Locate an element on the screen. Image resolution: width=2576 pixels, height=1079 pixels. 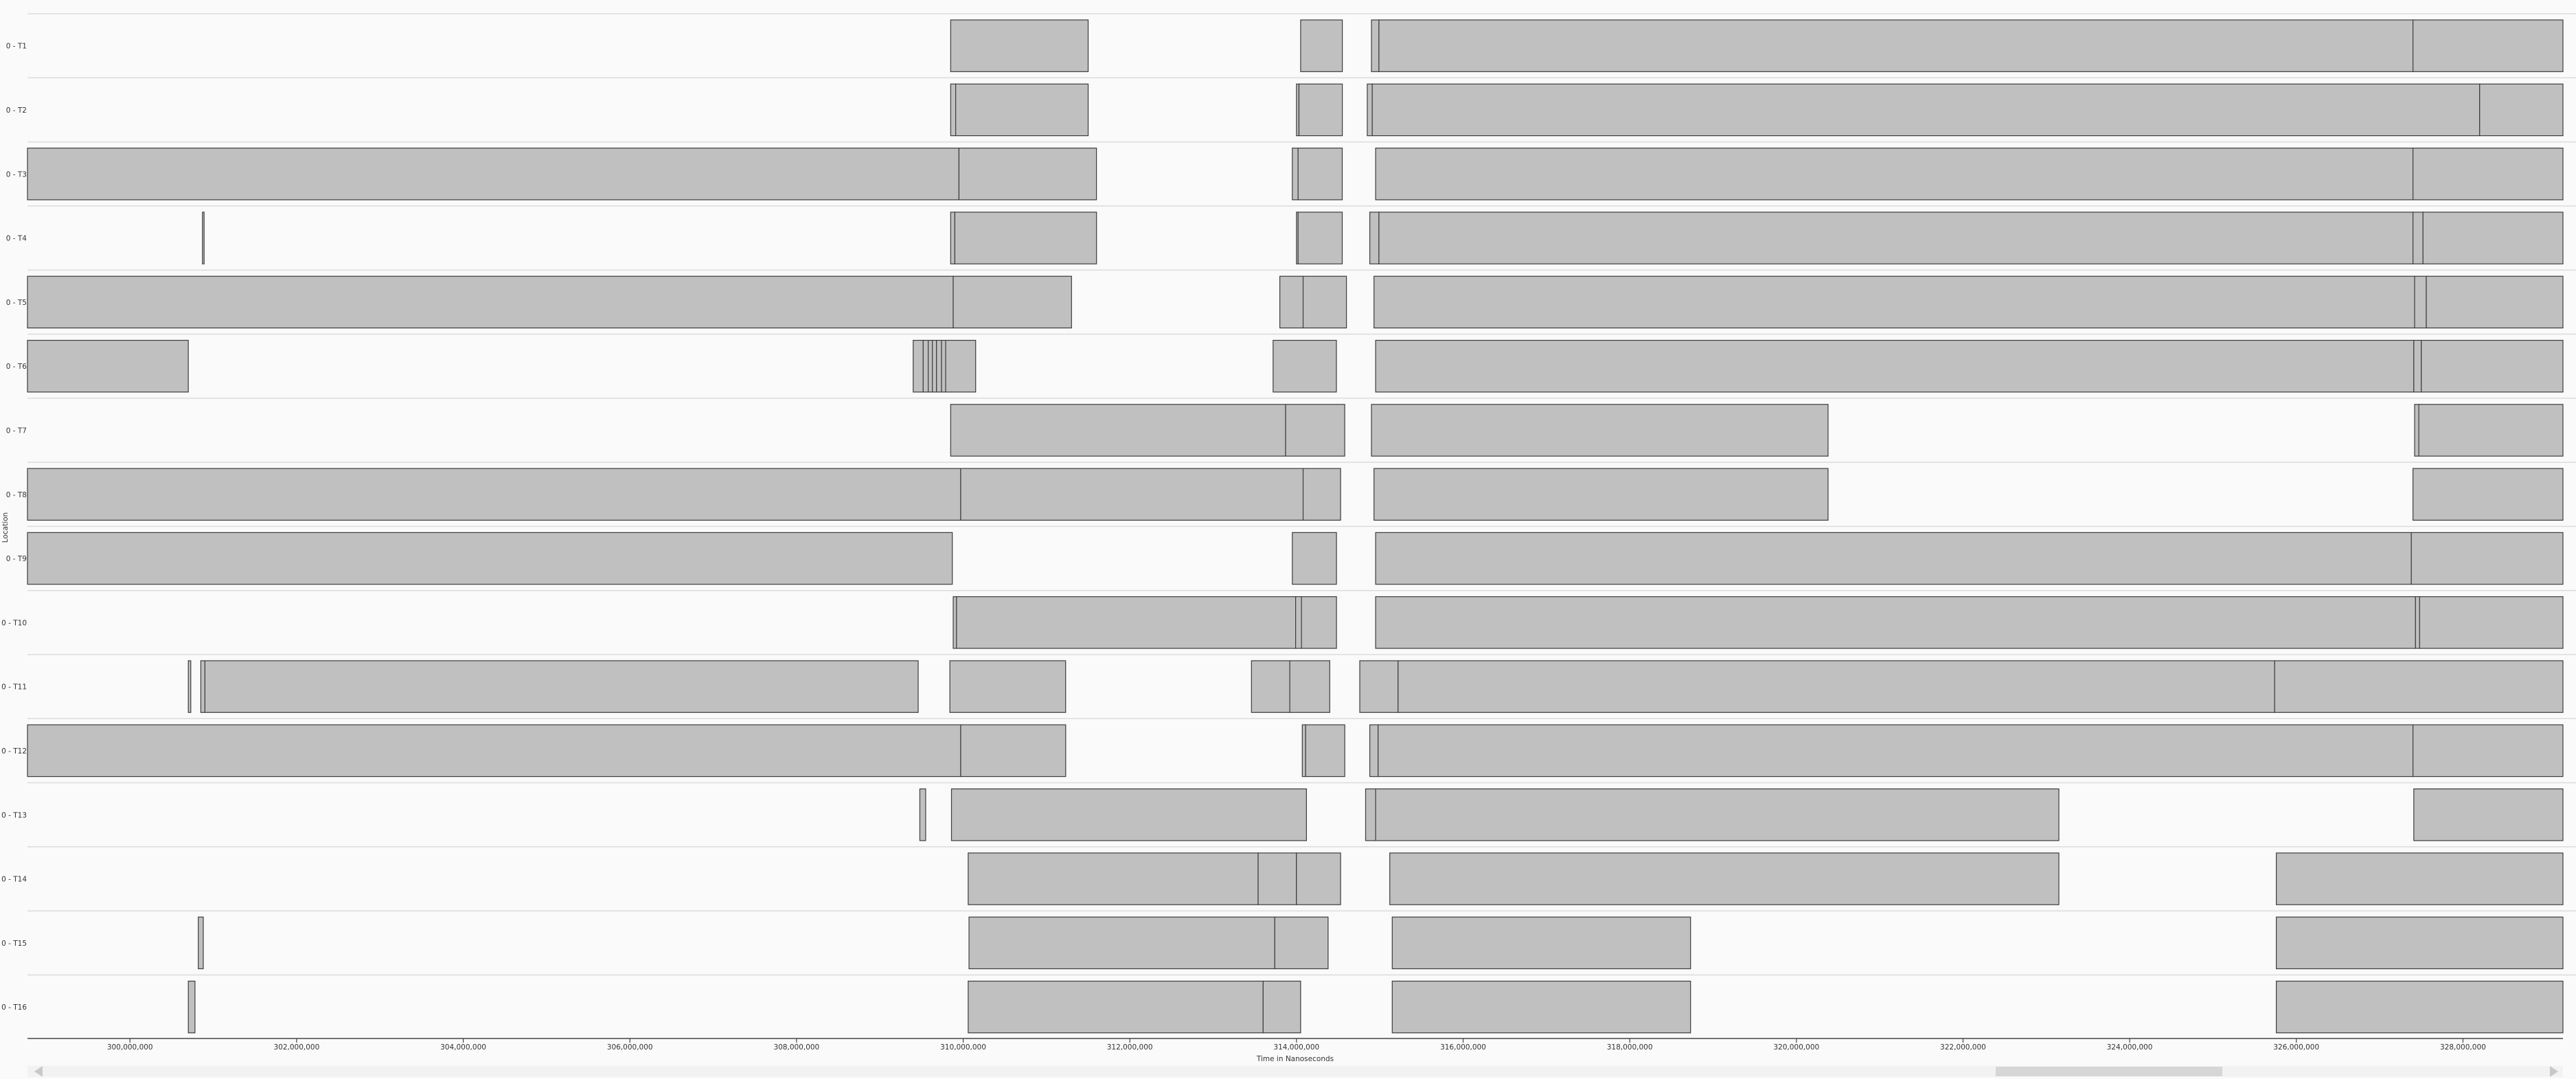
scrollbar-thumb is located at coordinates (2109, 1071).